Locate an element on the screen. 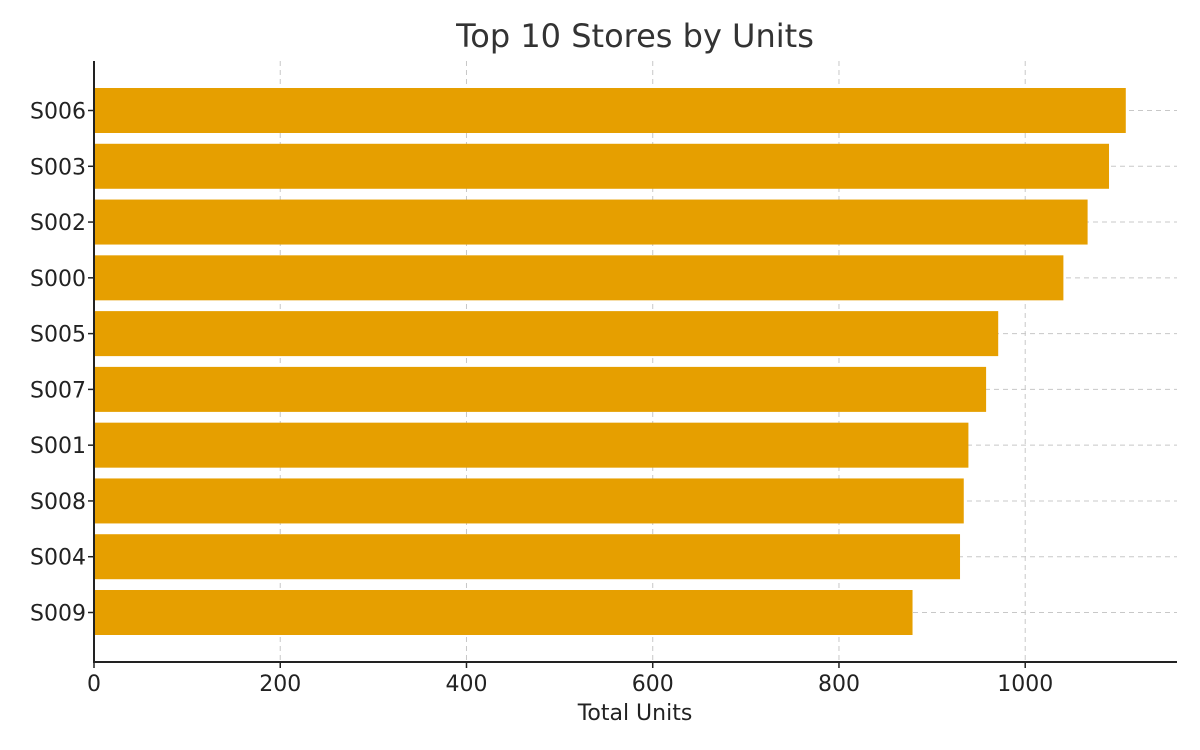 The height and width of the screenshot is (750, 1200). y-tick-label: S004 is located at coordinates (58, 558).